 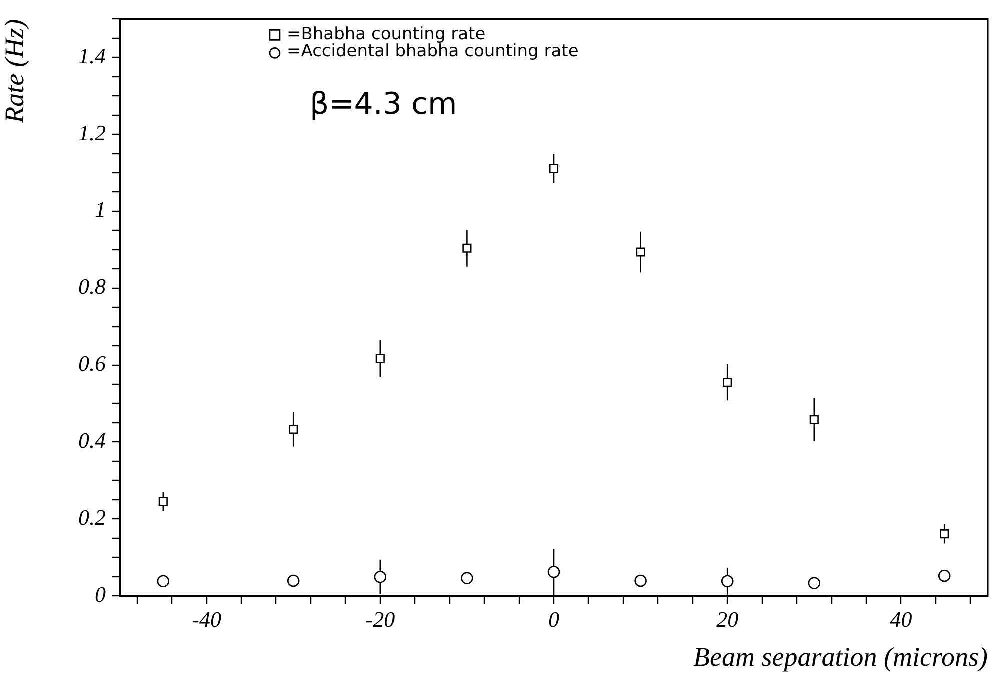 I want to click on annotation: β=4.3 cm, so click(x=384, y=104).